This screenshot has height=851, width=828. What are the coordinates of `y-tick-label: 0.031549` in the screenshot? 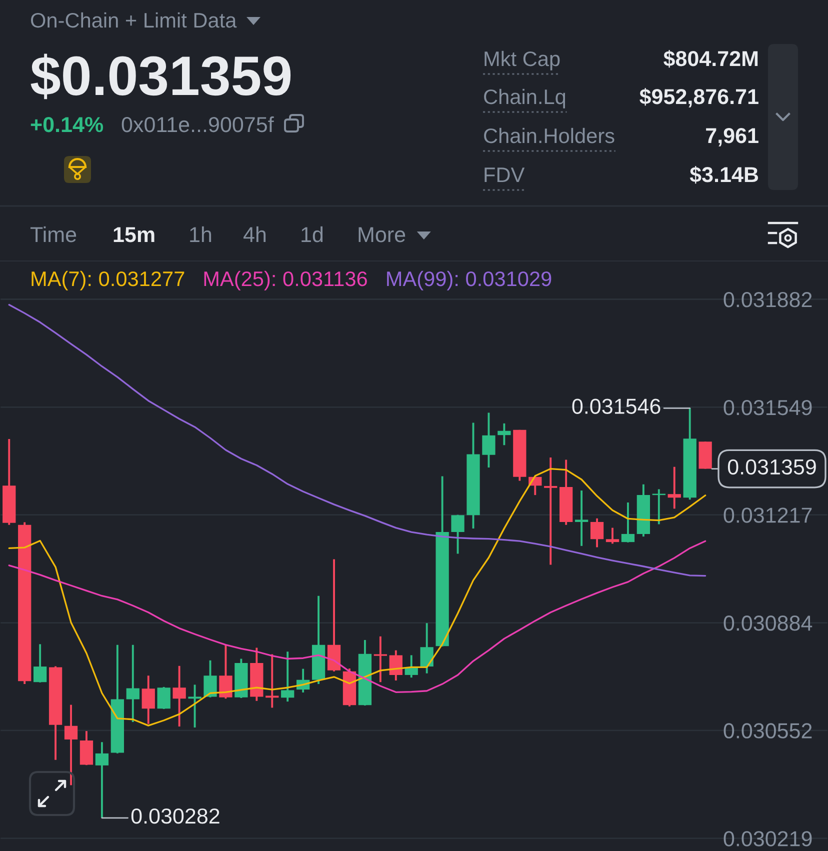 It's located at (768, 408).